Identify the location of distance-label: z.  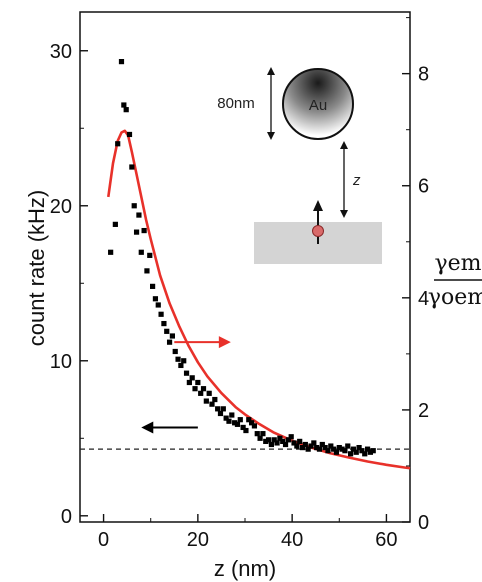
(356, 180).